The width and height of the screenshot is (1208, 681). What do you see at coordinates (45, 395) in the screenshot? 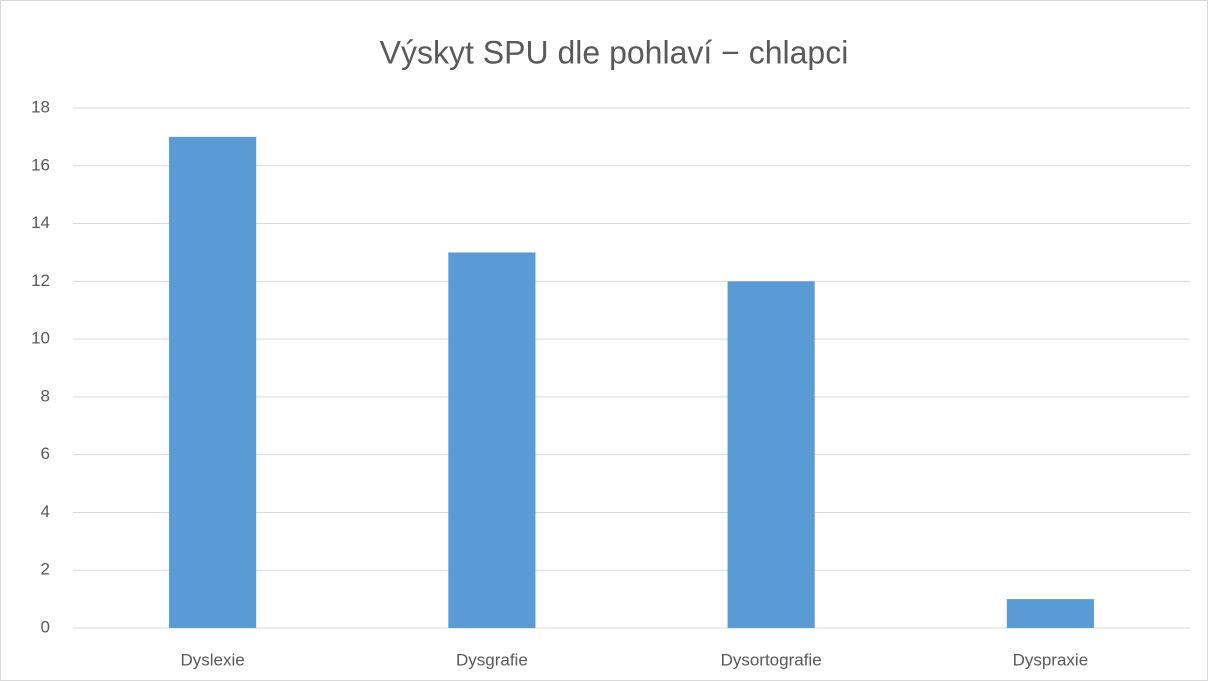
I see `y-tick-label: 8` at bounding box center [45, 395].